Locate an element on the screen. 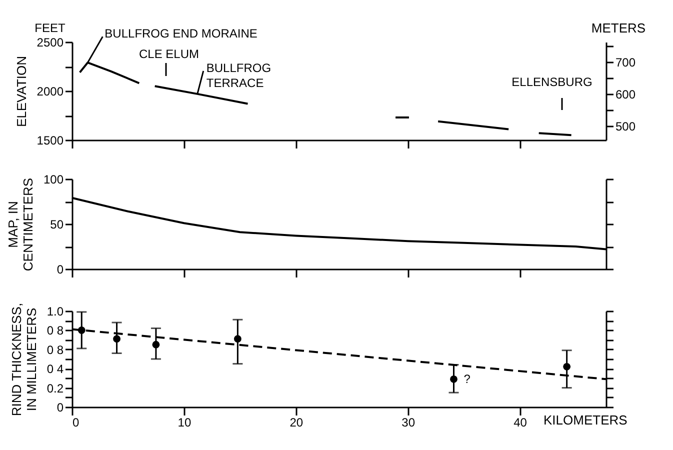 The height and width of the screenshot is (450, 673). x-tick-label: 20 is located at coordinates (297, 423).